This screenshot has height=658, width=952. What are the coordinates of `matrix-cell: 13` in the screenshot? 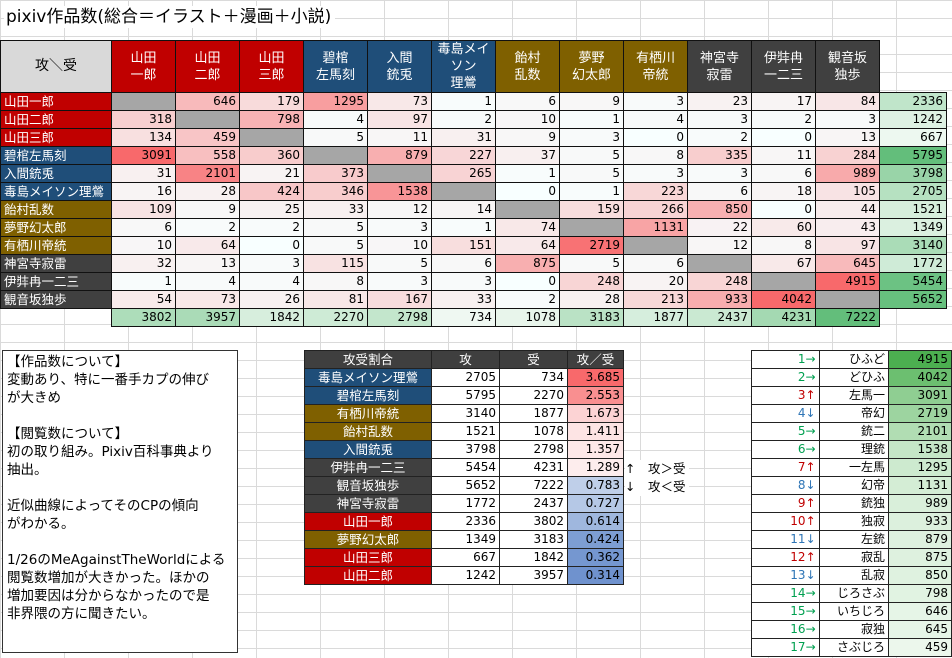 It's located at (207, 263).